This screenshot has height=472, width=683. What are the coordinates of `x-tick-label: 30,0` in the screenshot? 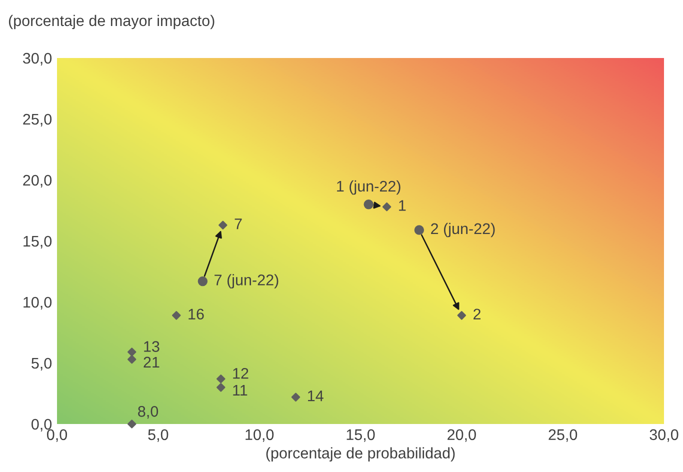 It's located at (664, 435).